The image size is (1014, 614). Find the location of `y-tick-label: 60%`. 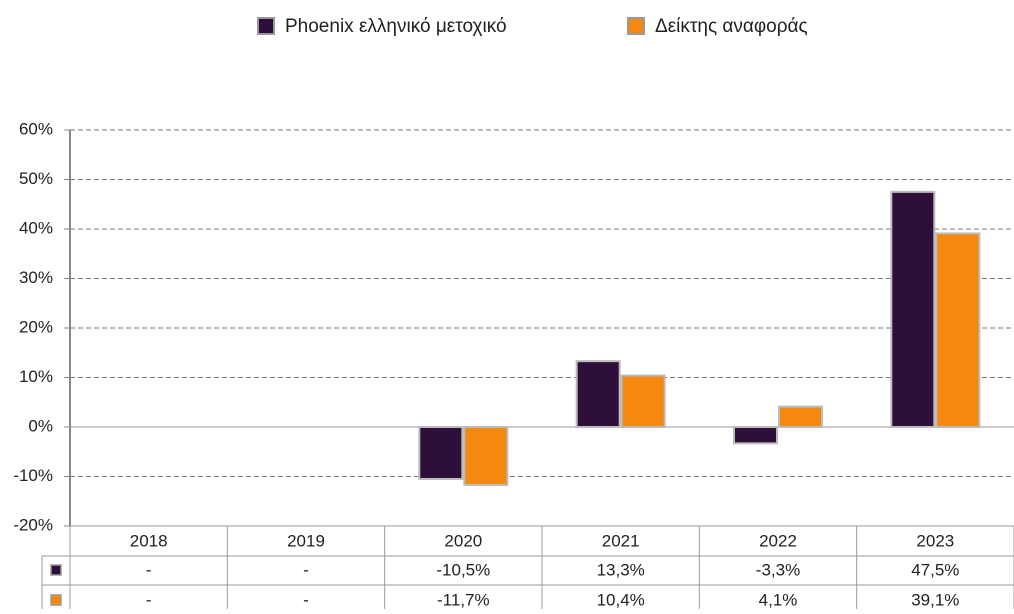

y-tick-label: 60% is located at coordinates (36, 128).